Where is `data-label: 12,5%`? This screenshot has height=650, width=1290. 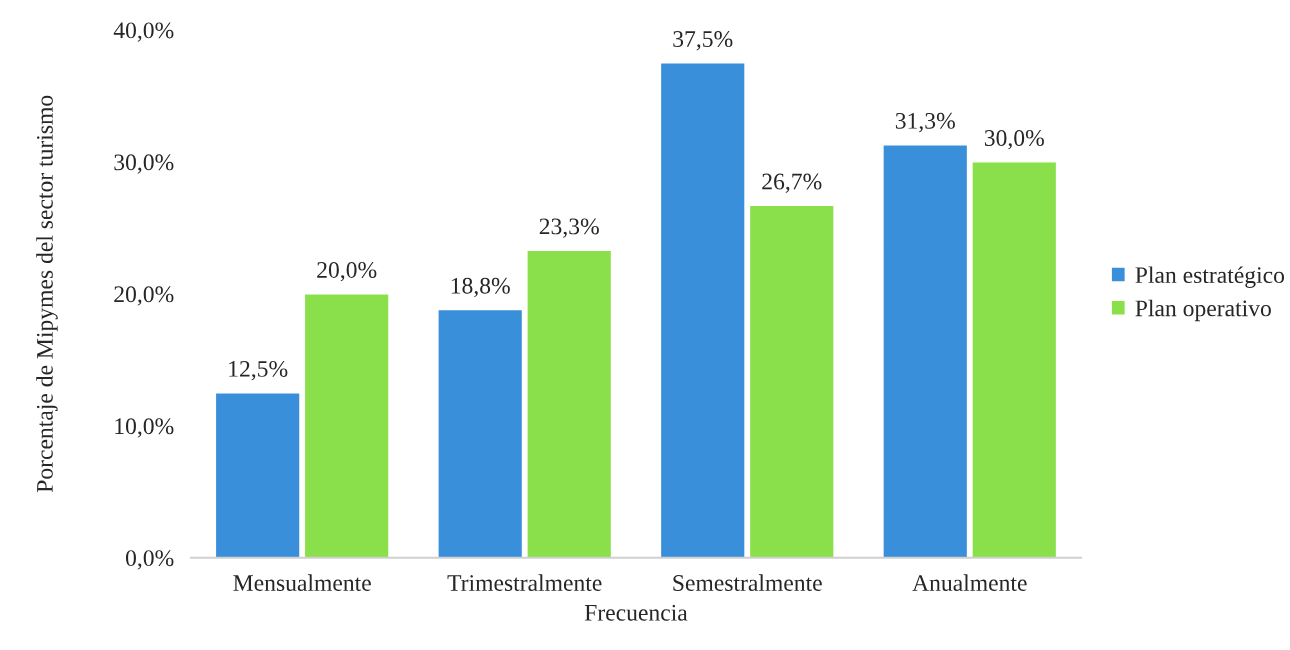
data-label: 12,5% is located at coordinates (258, 370).